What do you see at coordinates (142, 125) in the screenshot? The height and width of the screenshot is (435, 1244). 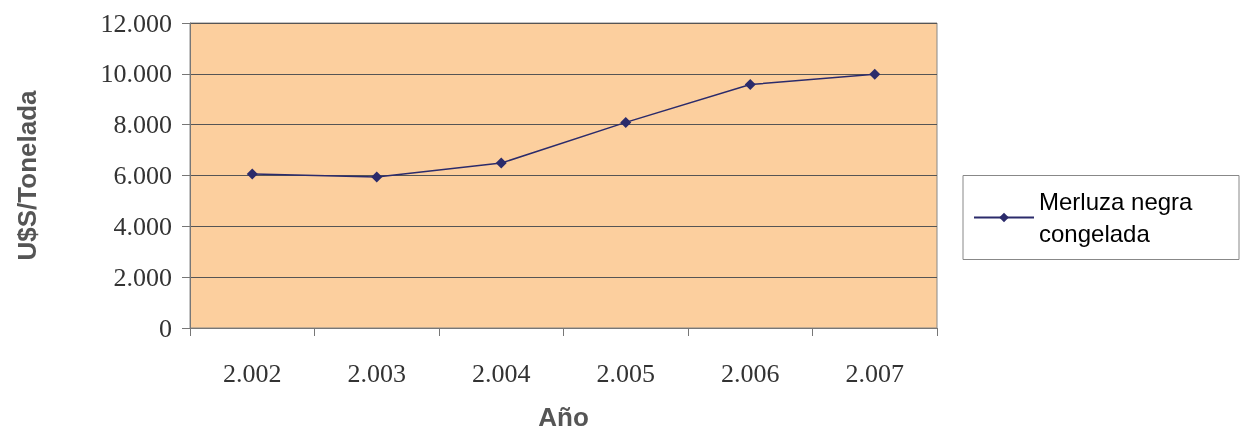 I see `y-tick-label: 8.000` at bounding box center [142, 125].